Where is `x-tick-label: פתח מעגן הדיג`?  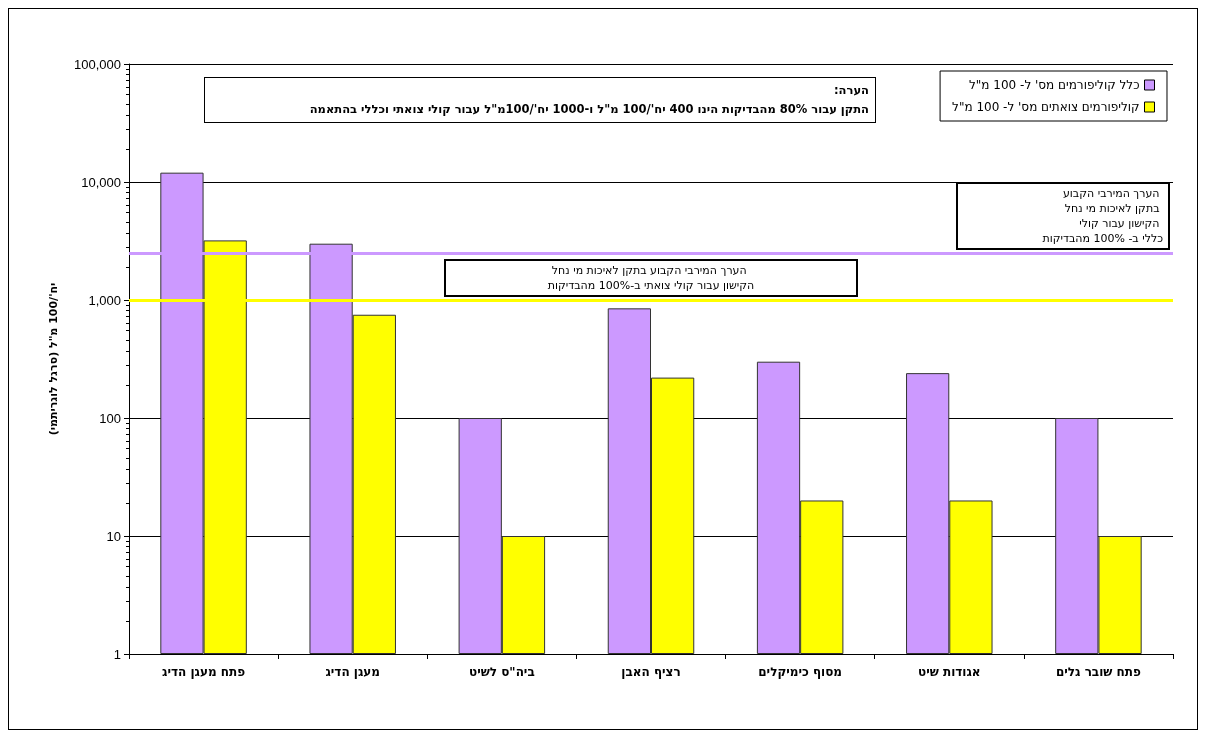 x-tick-label: פתח מעגן הדיג is located at coordinates (204, 672).